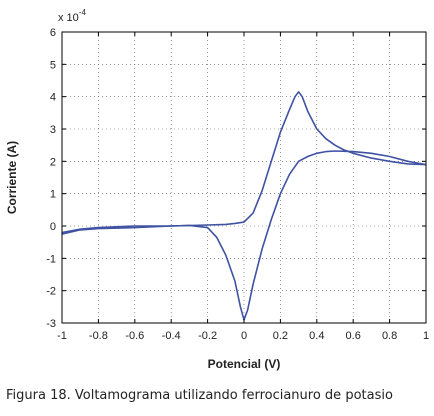  Describe the element at coordinates (98, 336) in the screenshot. I see `x-tick-label: -0.8` at that location.